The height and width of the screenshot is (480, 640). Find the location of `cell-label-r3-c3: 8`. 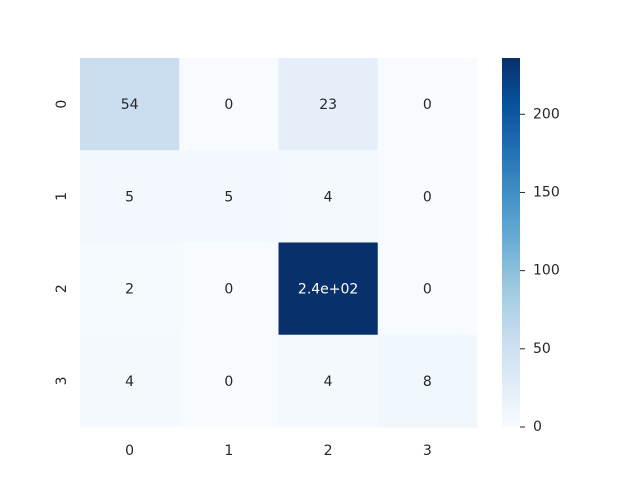

cell-label-r3-c3: 8 is located at coordinates (427, 382).